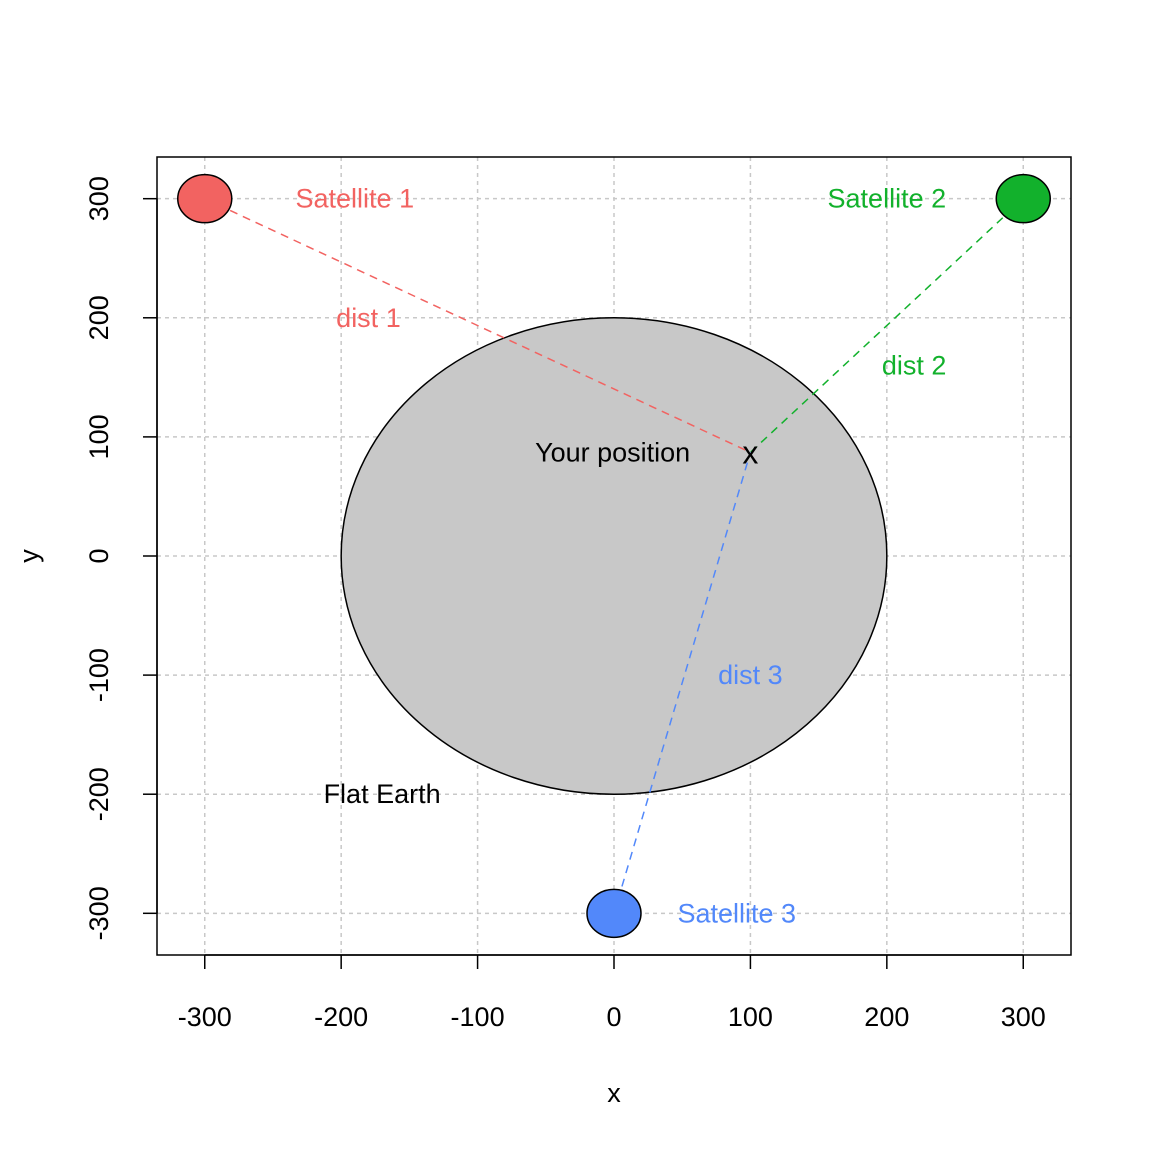  What do you see at coordinates (478, 1017) in the screenshot?
I see `x-tick-label: -100` at bounding box center [478, 1017].